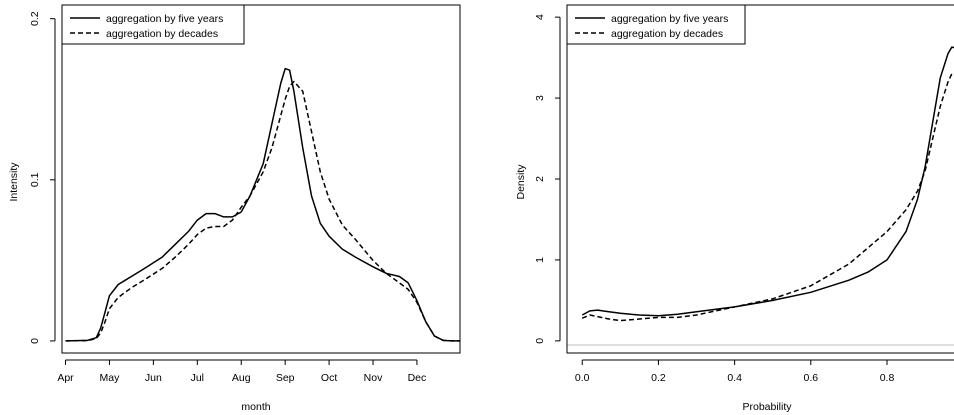 The image size is (954, 415). What do you see at coordinates (255, 407) in the screenshot?
I see `intensity-x-axis-title: month` at bounding box center [255, 407].